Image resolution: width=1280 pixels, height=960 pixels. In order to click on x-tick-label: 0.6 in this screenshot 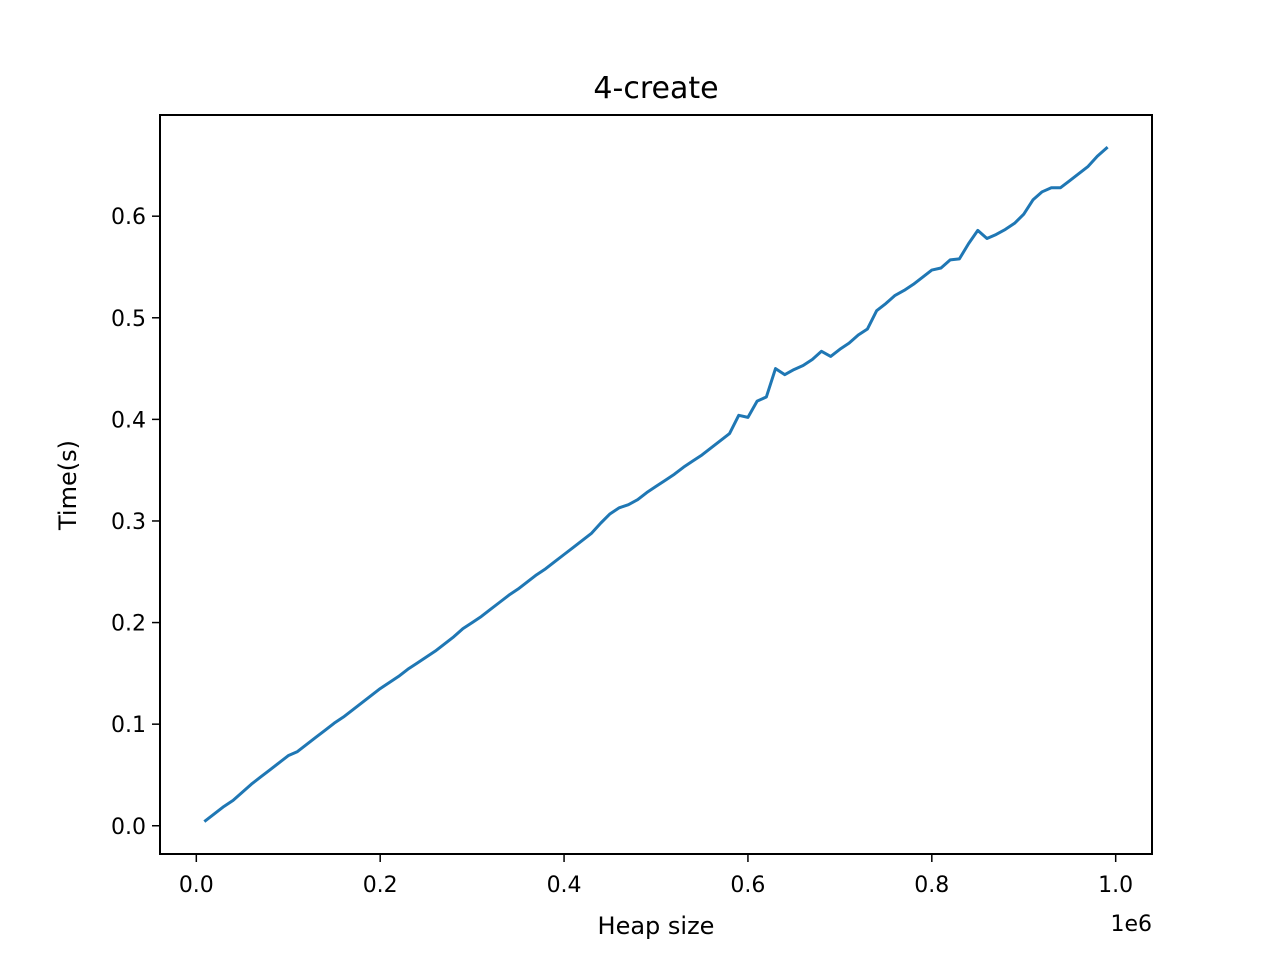, I will do `click(747, 885)`.